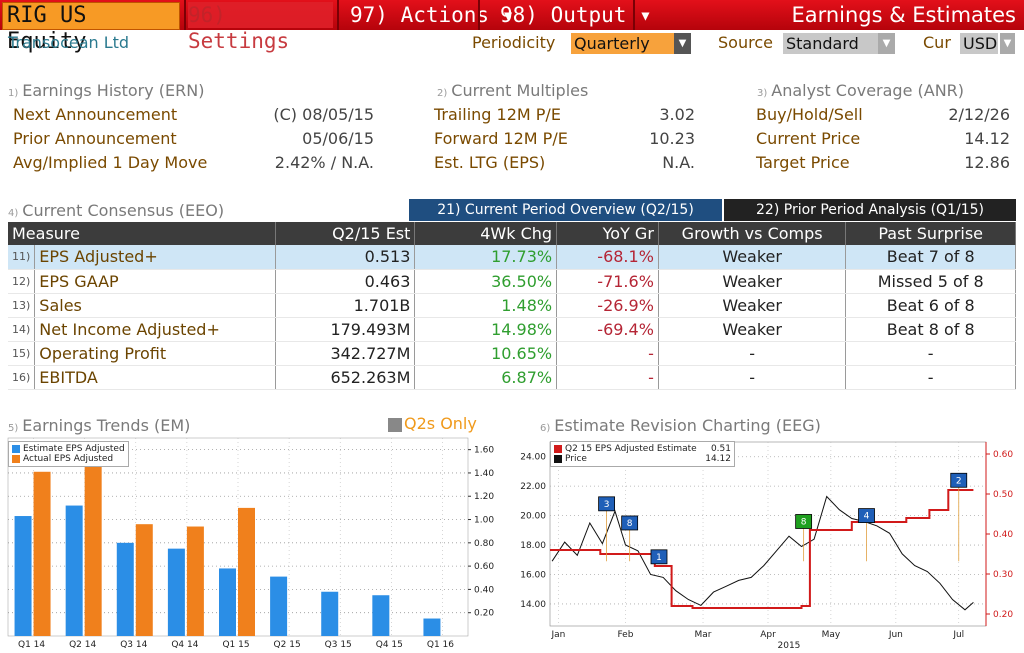 The width and height of the screenshot is (1024, 653). I want to click on estimate-revision-header: 6) Estimate Revision Charting (EEG), so click(680, 425).